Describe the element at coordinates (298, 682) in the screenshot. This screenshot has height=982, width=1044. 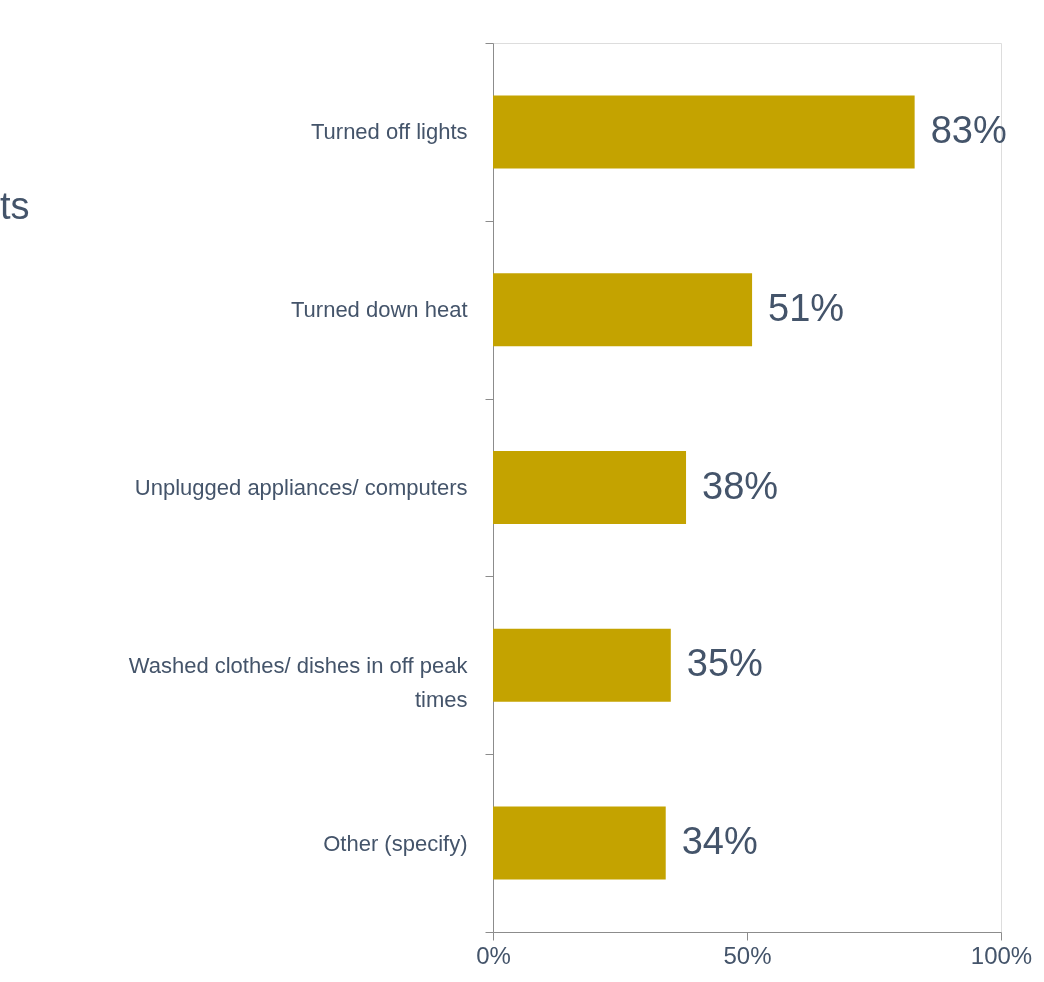
I see `y-tick-label: Washed clothes/ dishes in off peak times` at that location.